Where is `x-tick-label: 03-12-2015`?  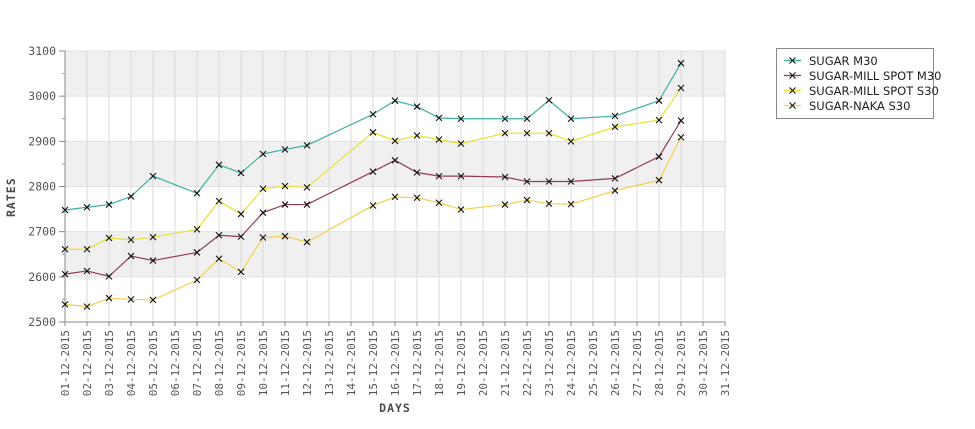
x-tick-label: 03-12-2015 is located at coordinates (109, 363).